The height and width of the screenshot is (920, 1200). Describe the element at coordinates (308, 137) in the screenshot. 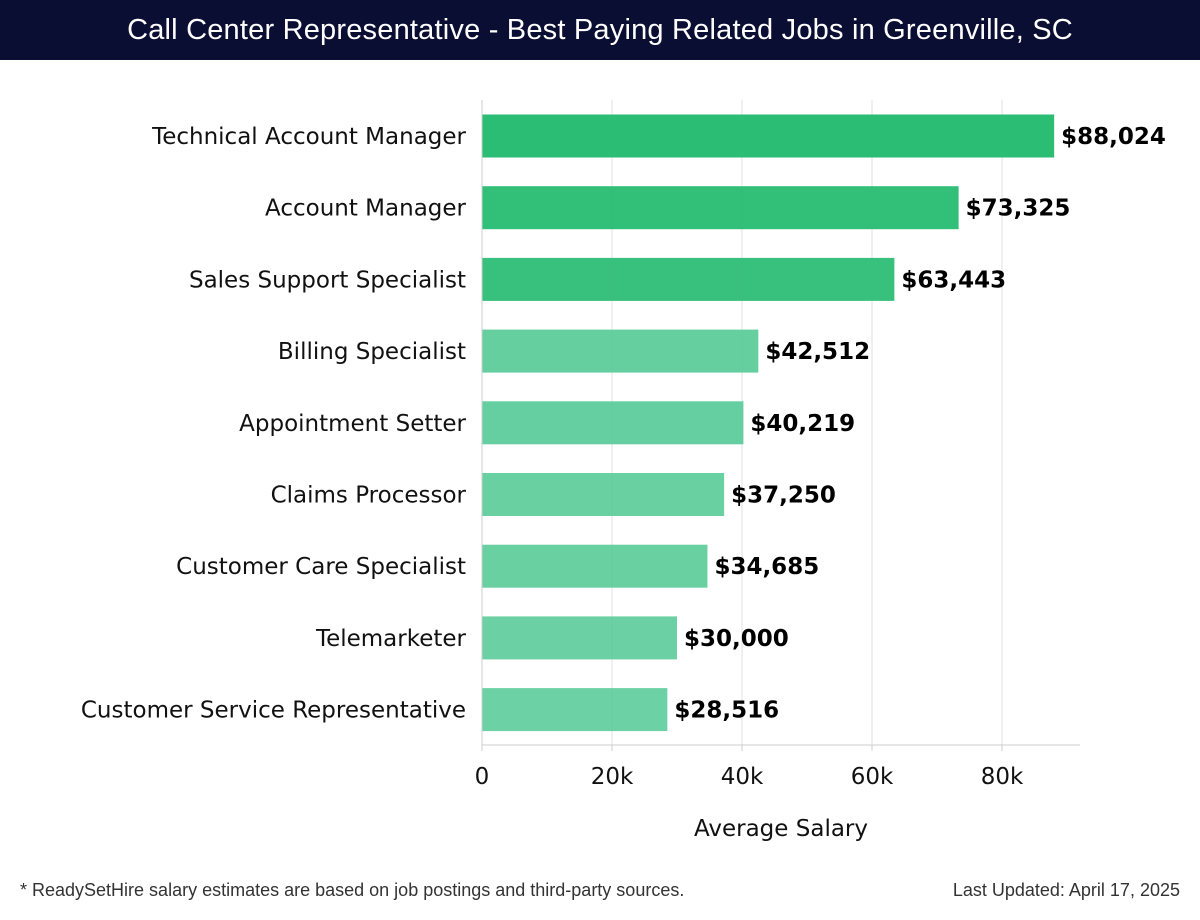

I see `category-label: Technical Account Manager` at that location.